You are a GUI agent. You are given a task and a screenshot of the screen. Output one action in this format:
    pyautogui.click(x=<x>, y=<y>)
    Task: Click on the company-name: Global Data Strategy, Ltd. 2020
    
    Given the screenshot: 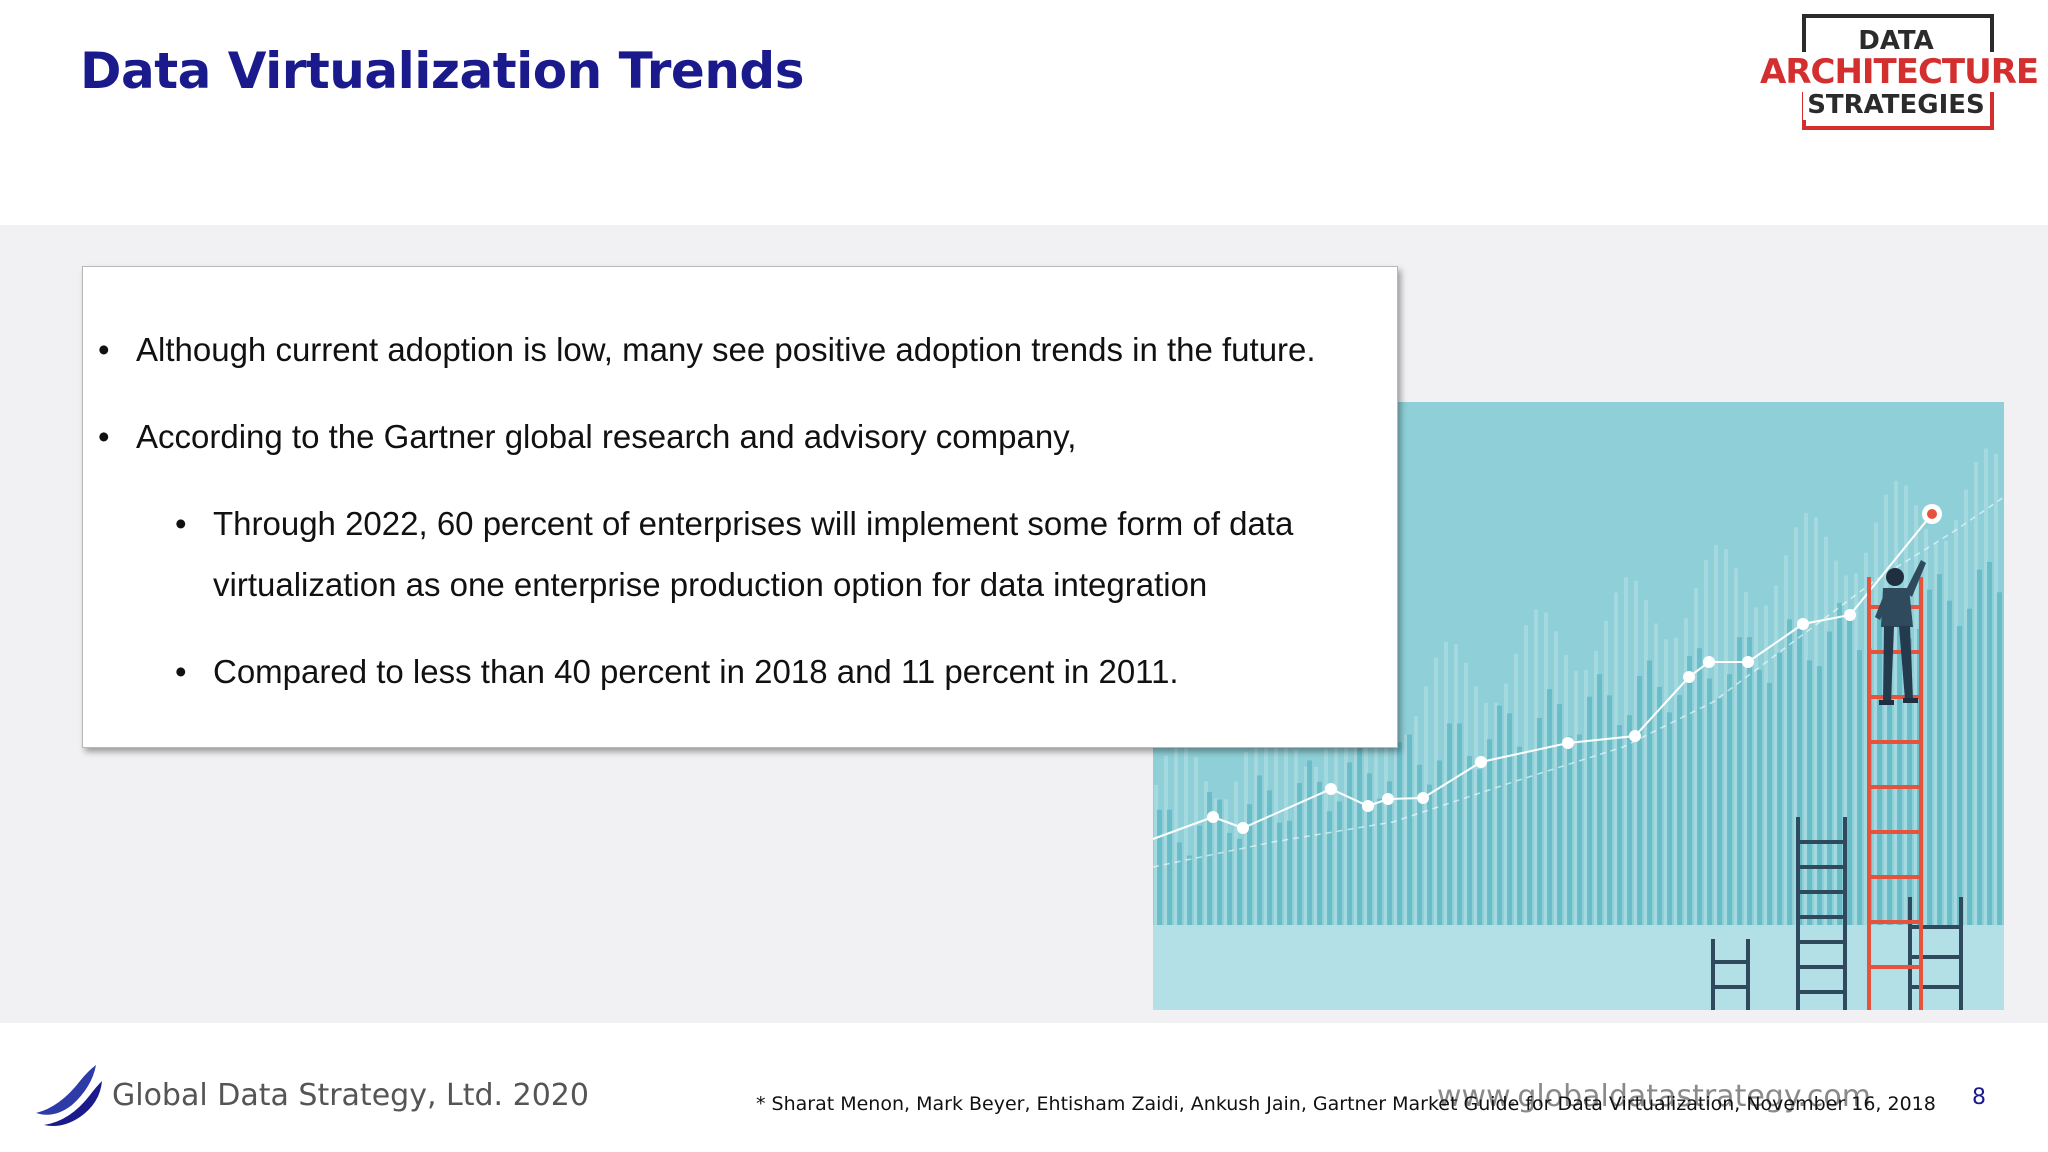 What is the action you would take?
    pyautogui.click(x=350, y=1095)
    